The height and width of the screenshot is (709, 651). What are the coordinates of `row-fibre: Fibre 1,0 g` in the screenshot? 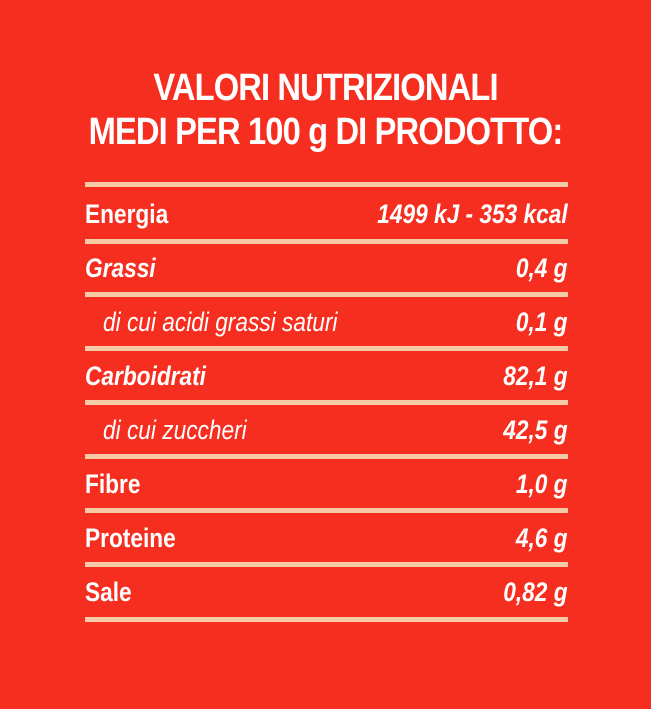 It's located at (326, 484).